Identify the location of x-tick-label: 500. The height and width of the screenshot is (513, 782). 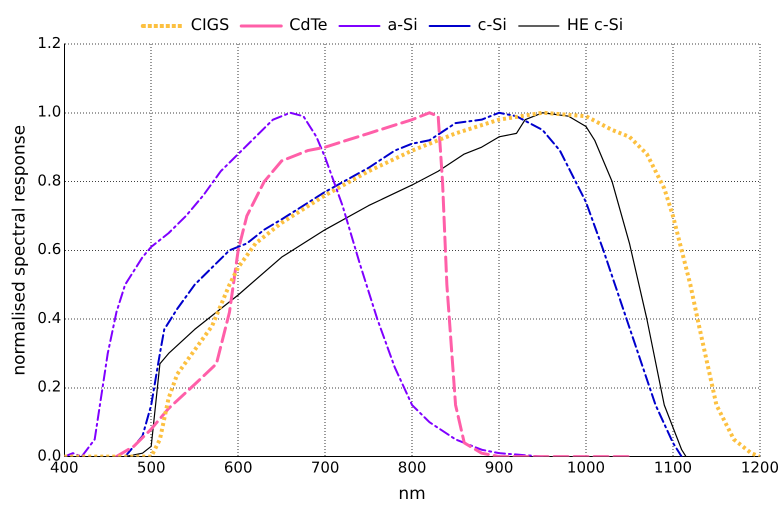
(151, 467).